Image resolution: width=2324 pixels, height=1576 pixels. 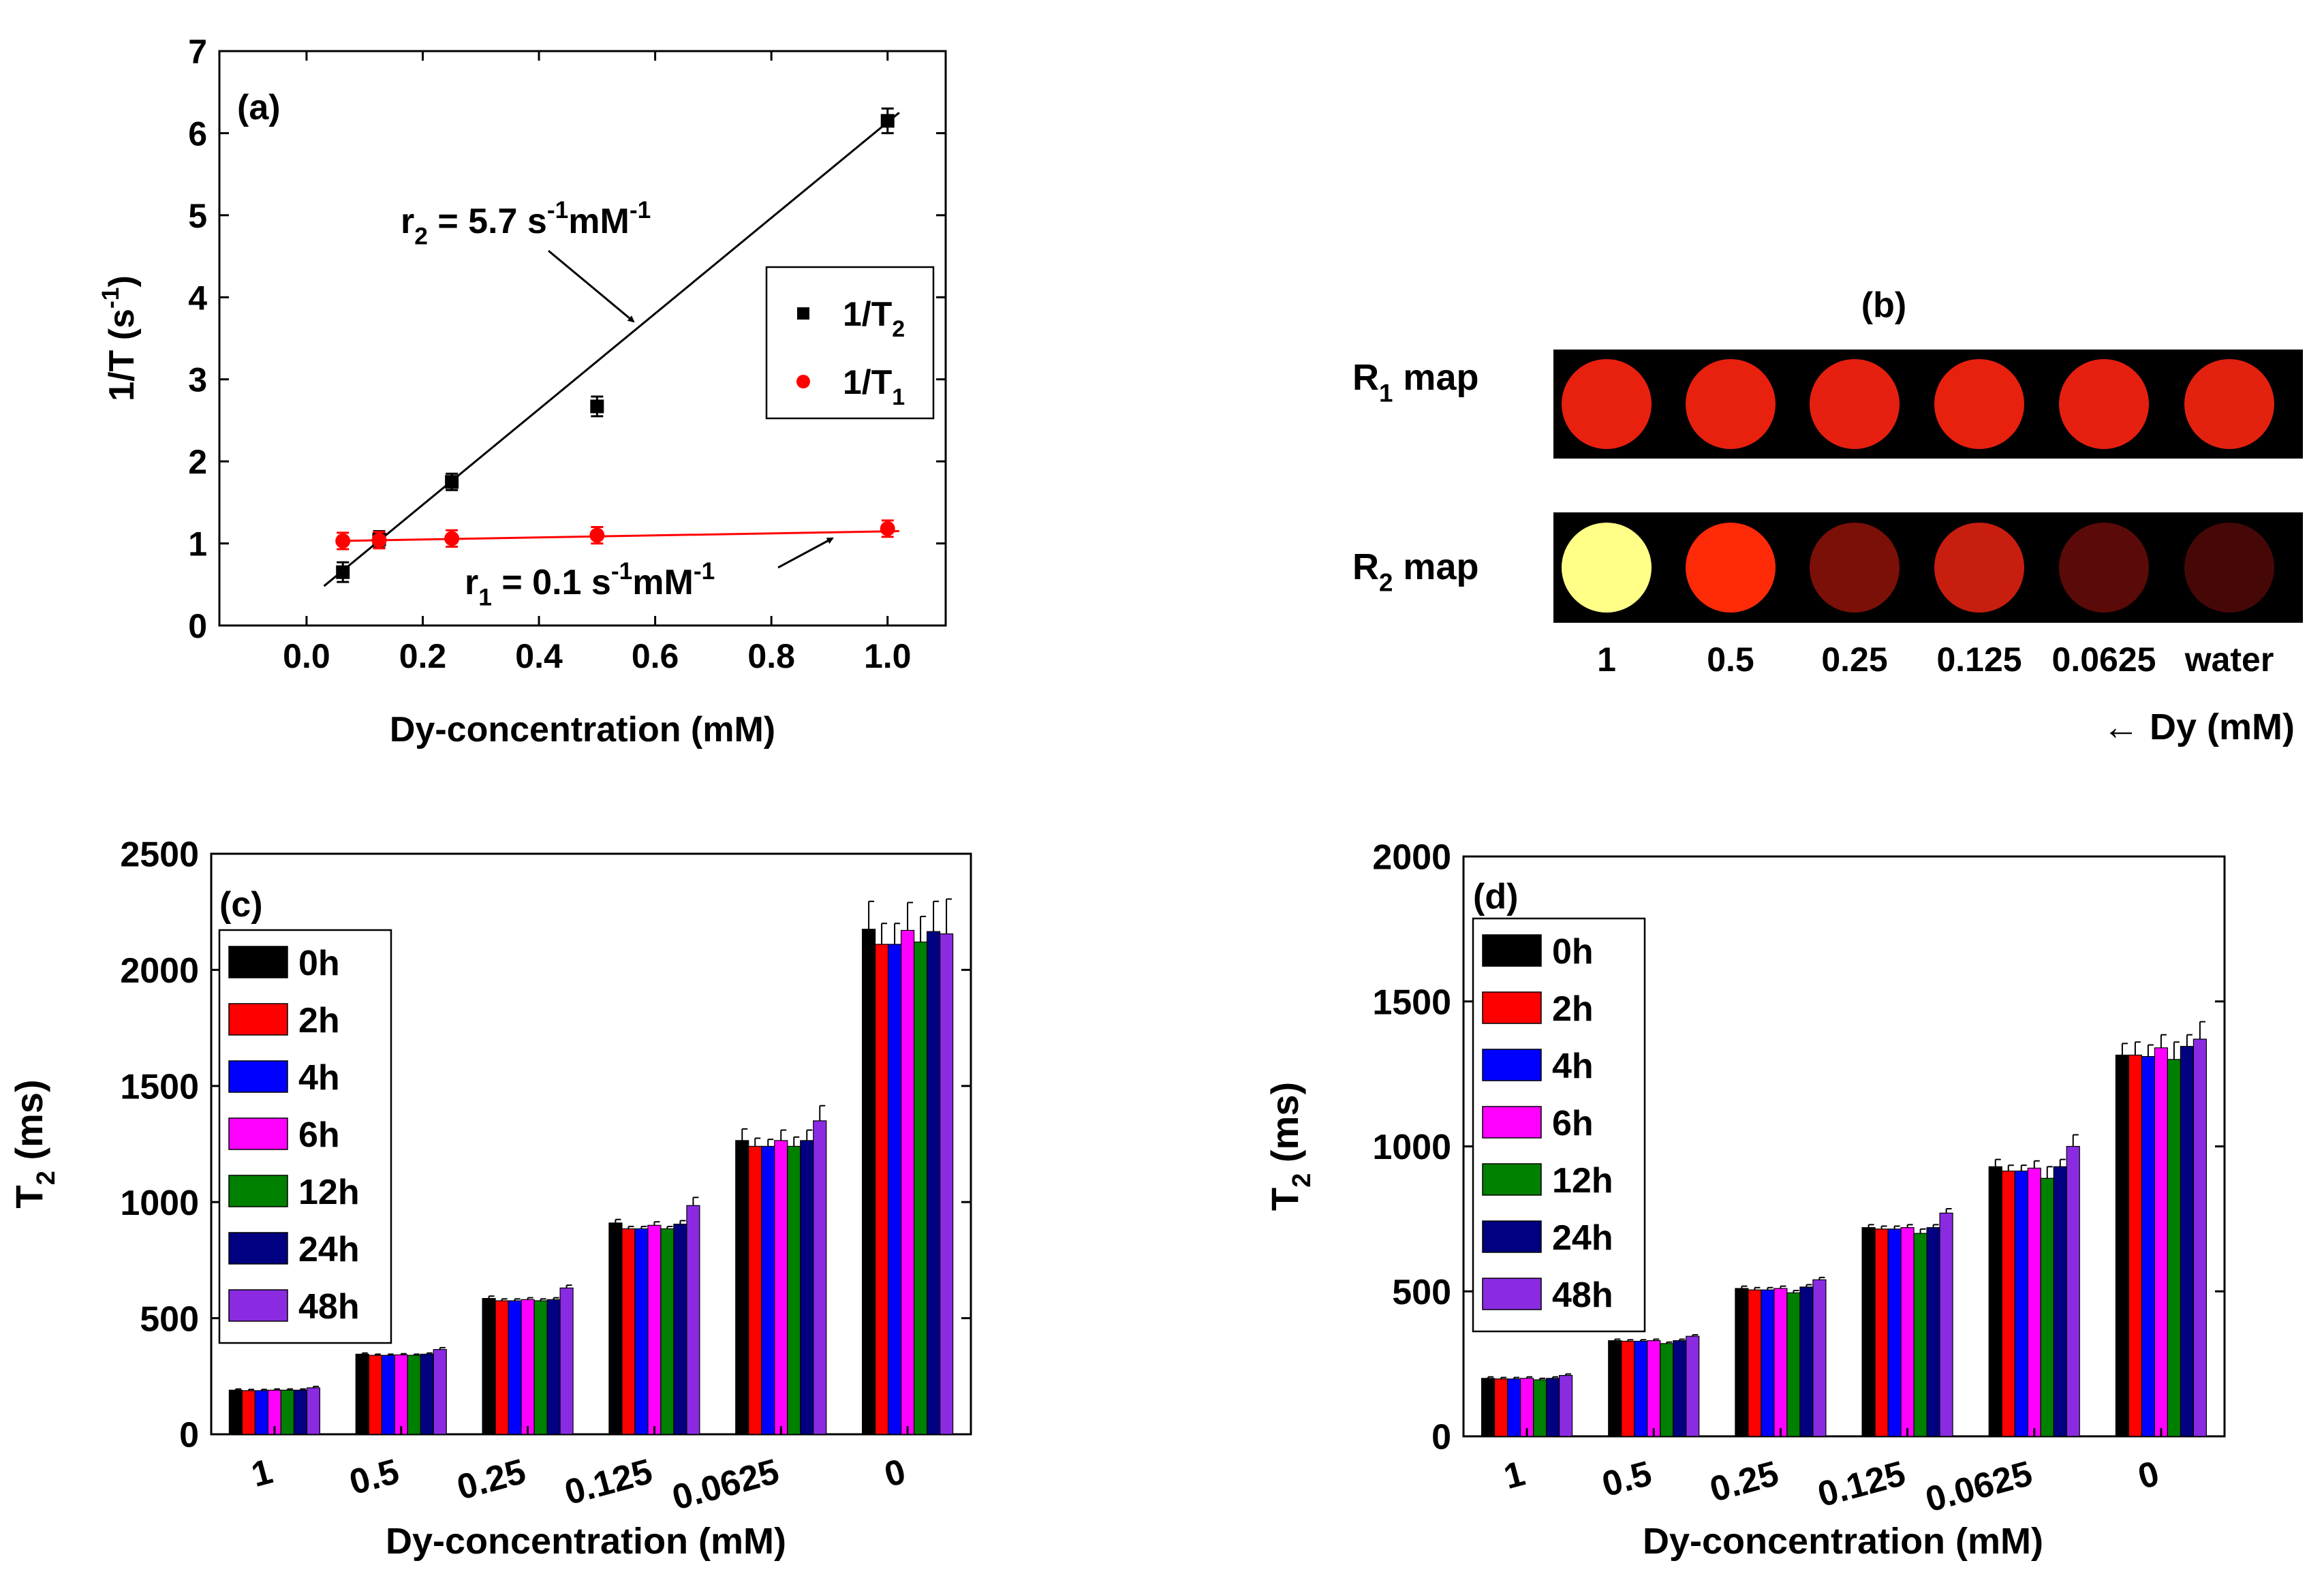 I want to click on c-xtick-label: 1, so click(x=262, y=1474).